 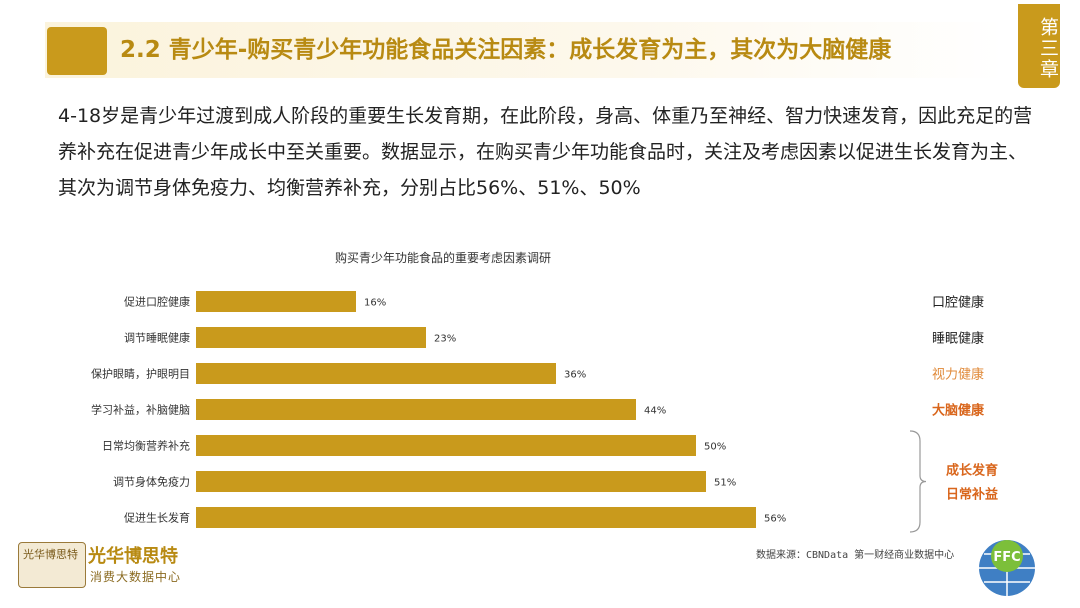 What do you see at coordinates (77, 51) in the screenshot?
I see `title-accent-square` at bounding box center [77, 51].